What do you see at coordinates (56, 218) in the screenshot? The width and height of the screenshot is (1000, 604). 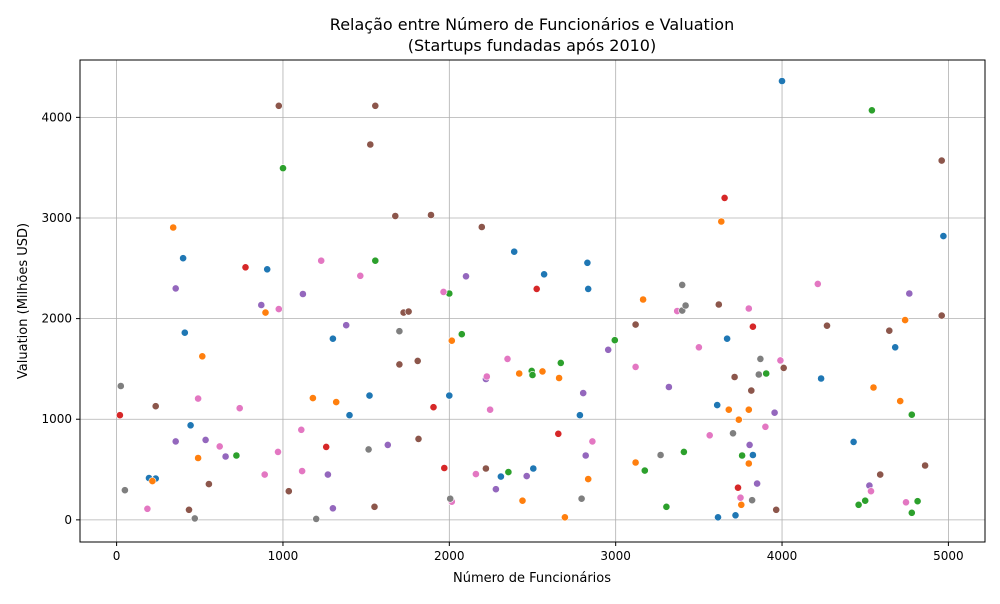 I see `y-tick-label: 3000` at bounding box center [56, 218].